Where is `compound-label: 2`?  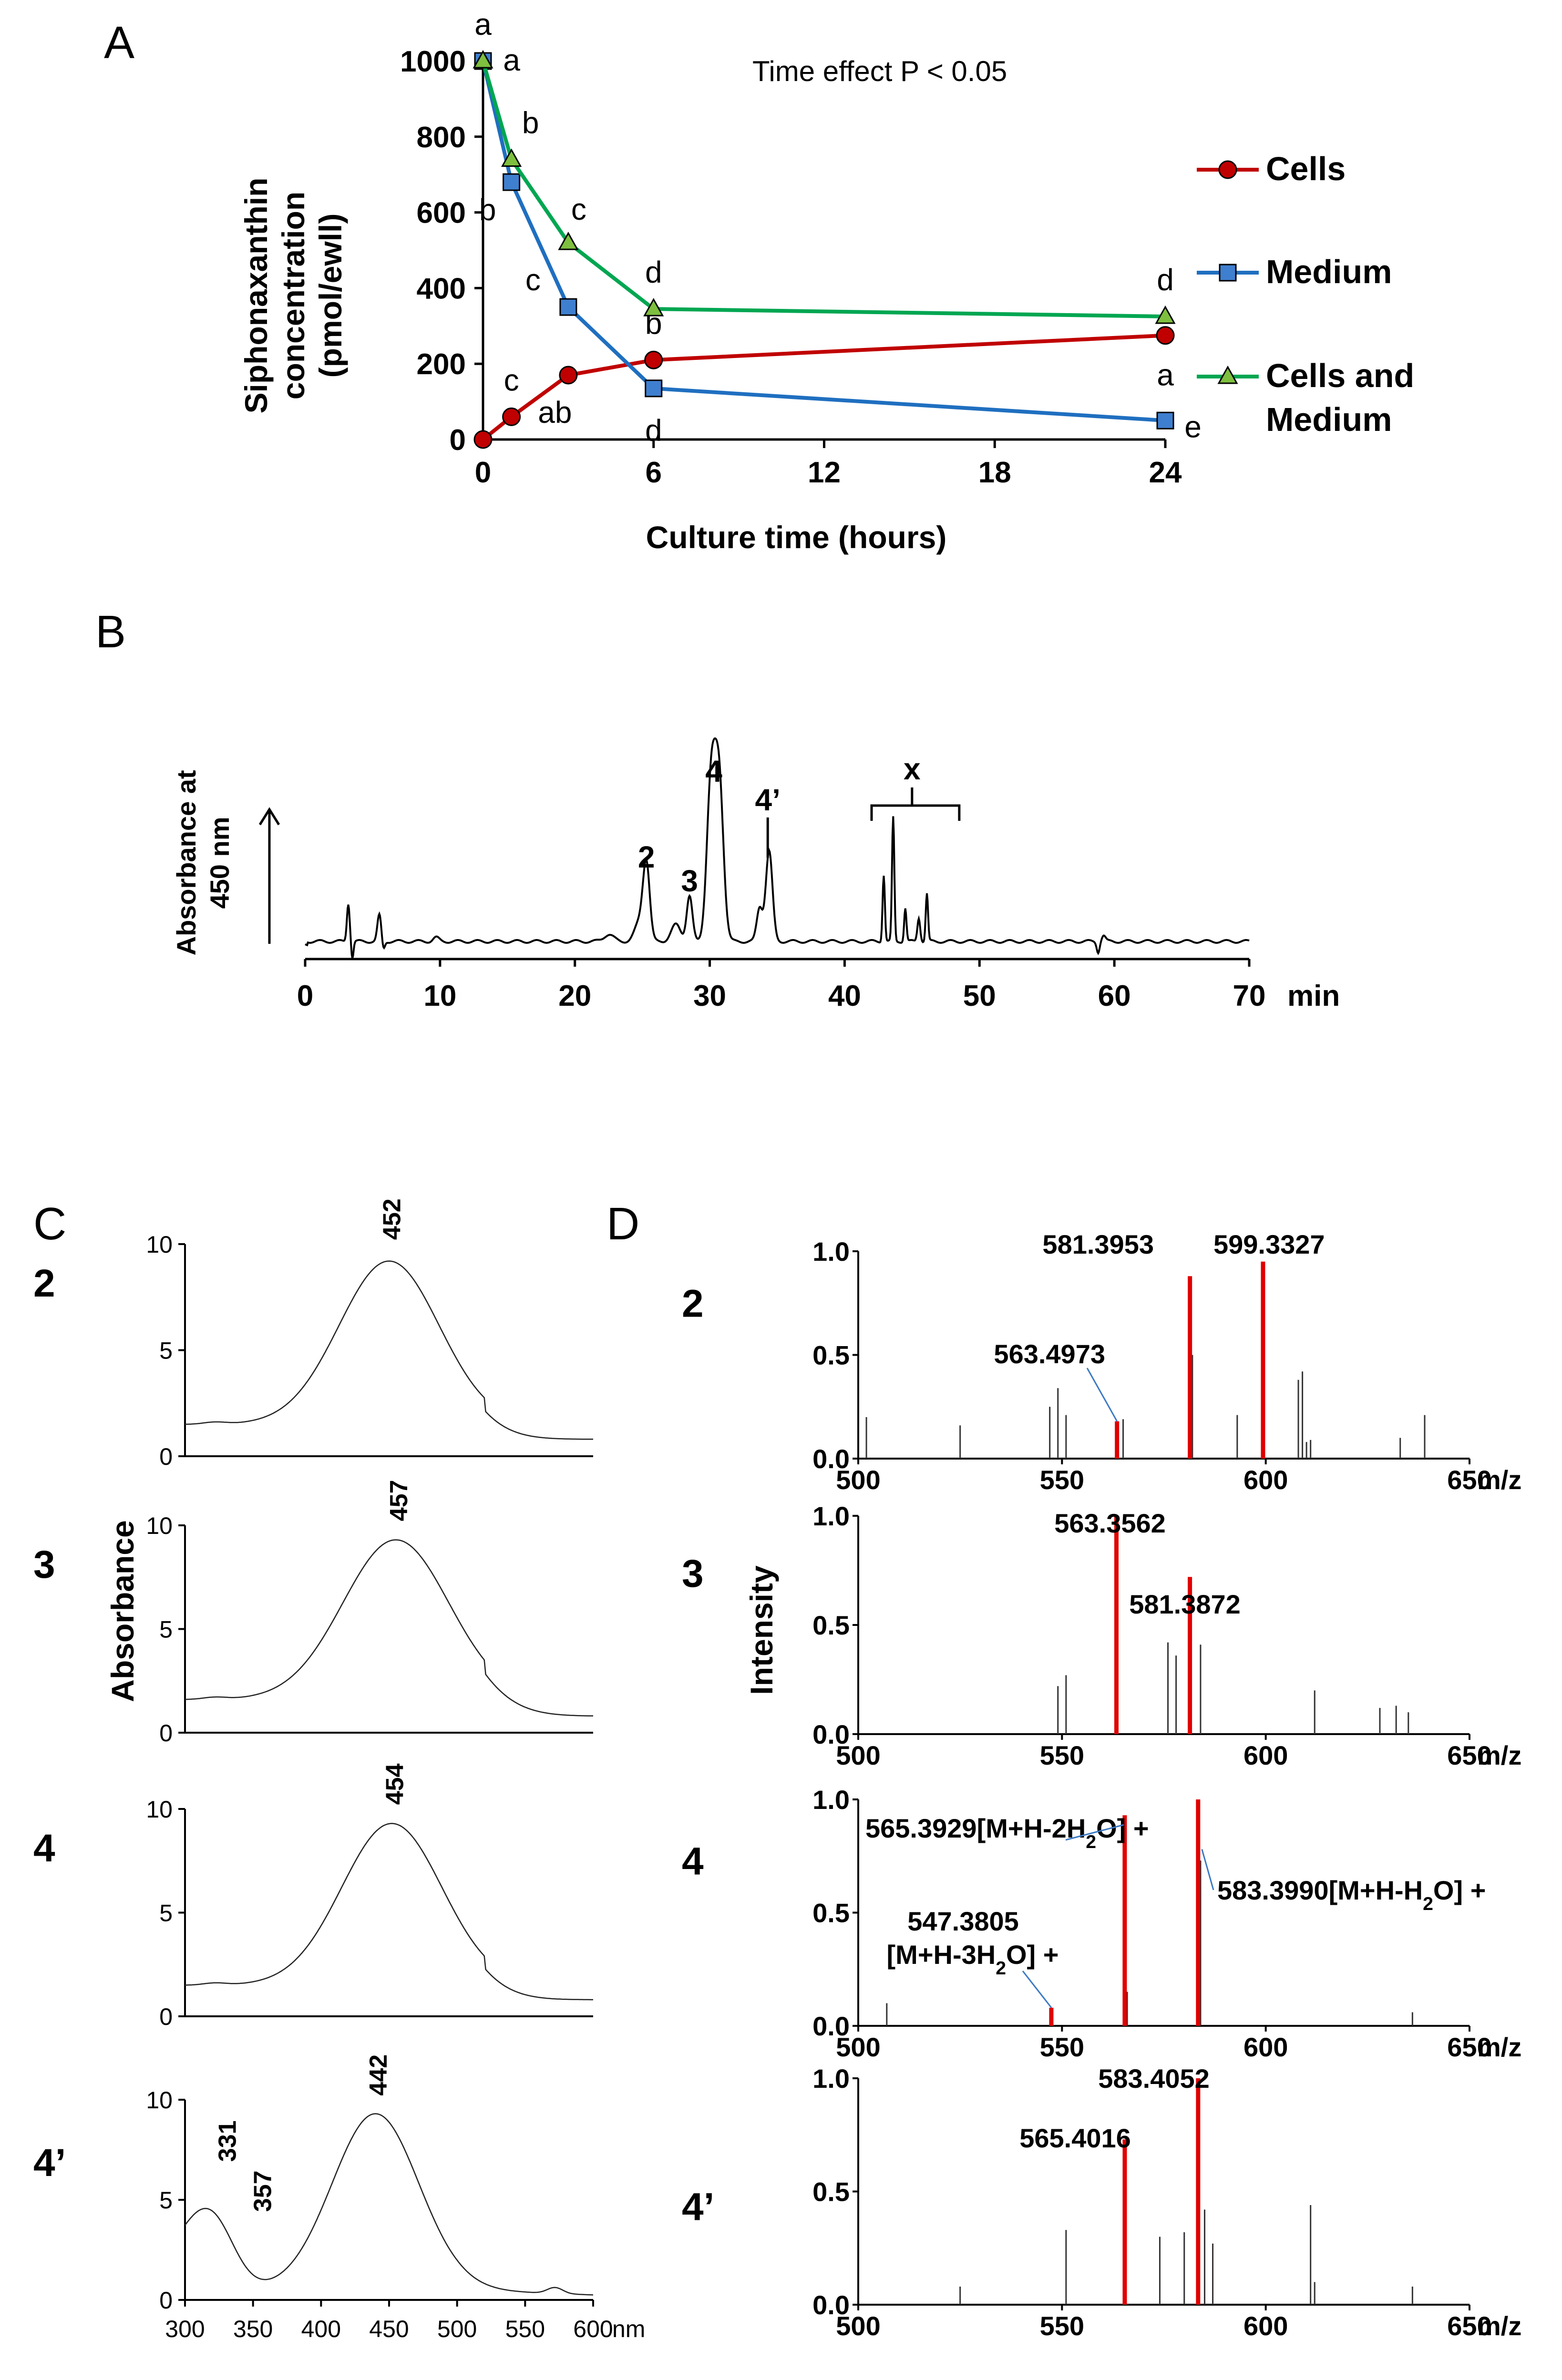 compound-label: 2 is located at coordinates (693, 1304).